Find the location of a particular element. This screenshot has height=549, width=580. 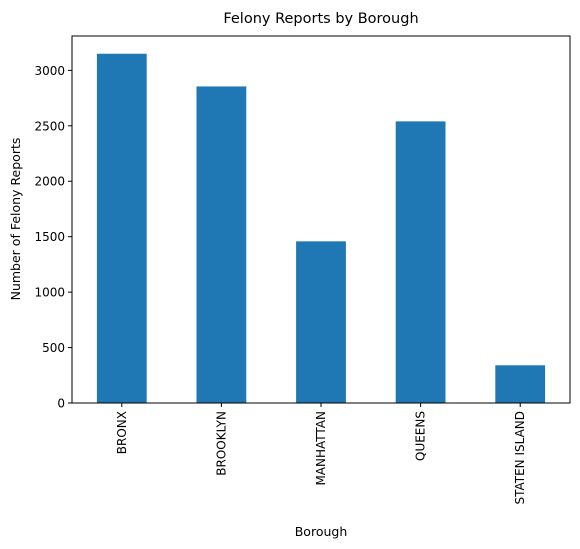

y-tick-label: 1500 is located at coordinates (49, 237).